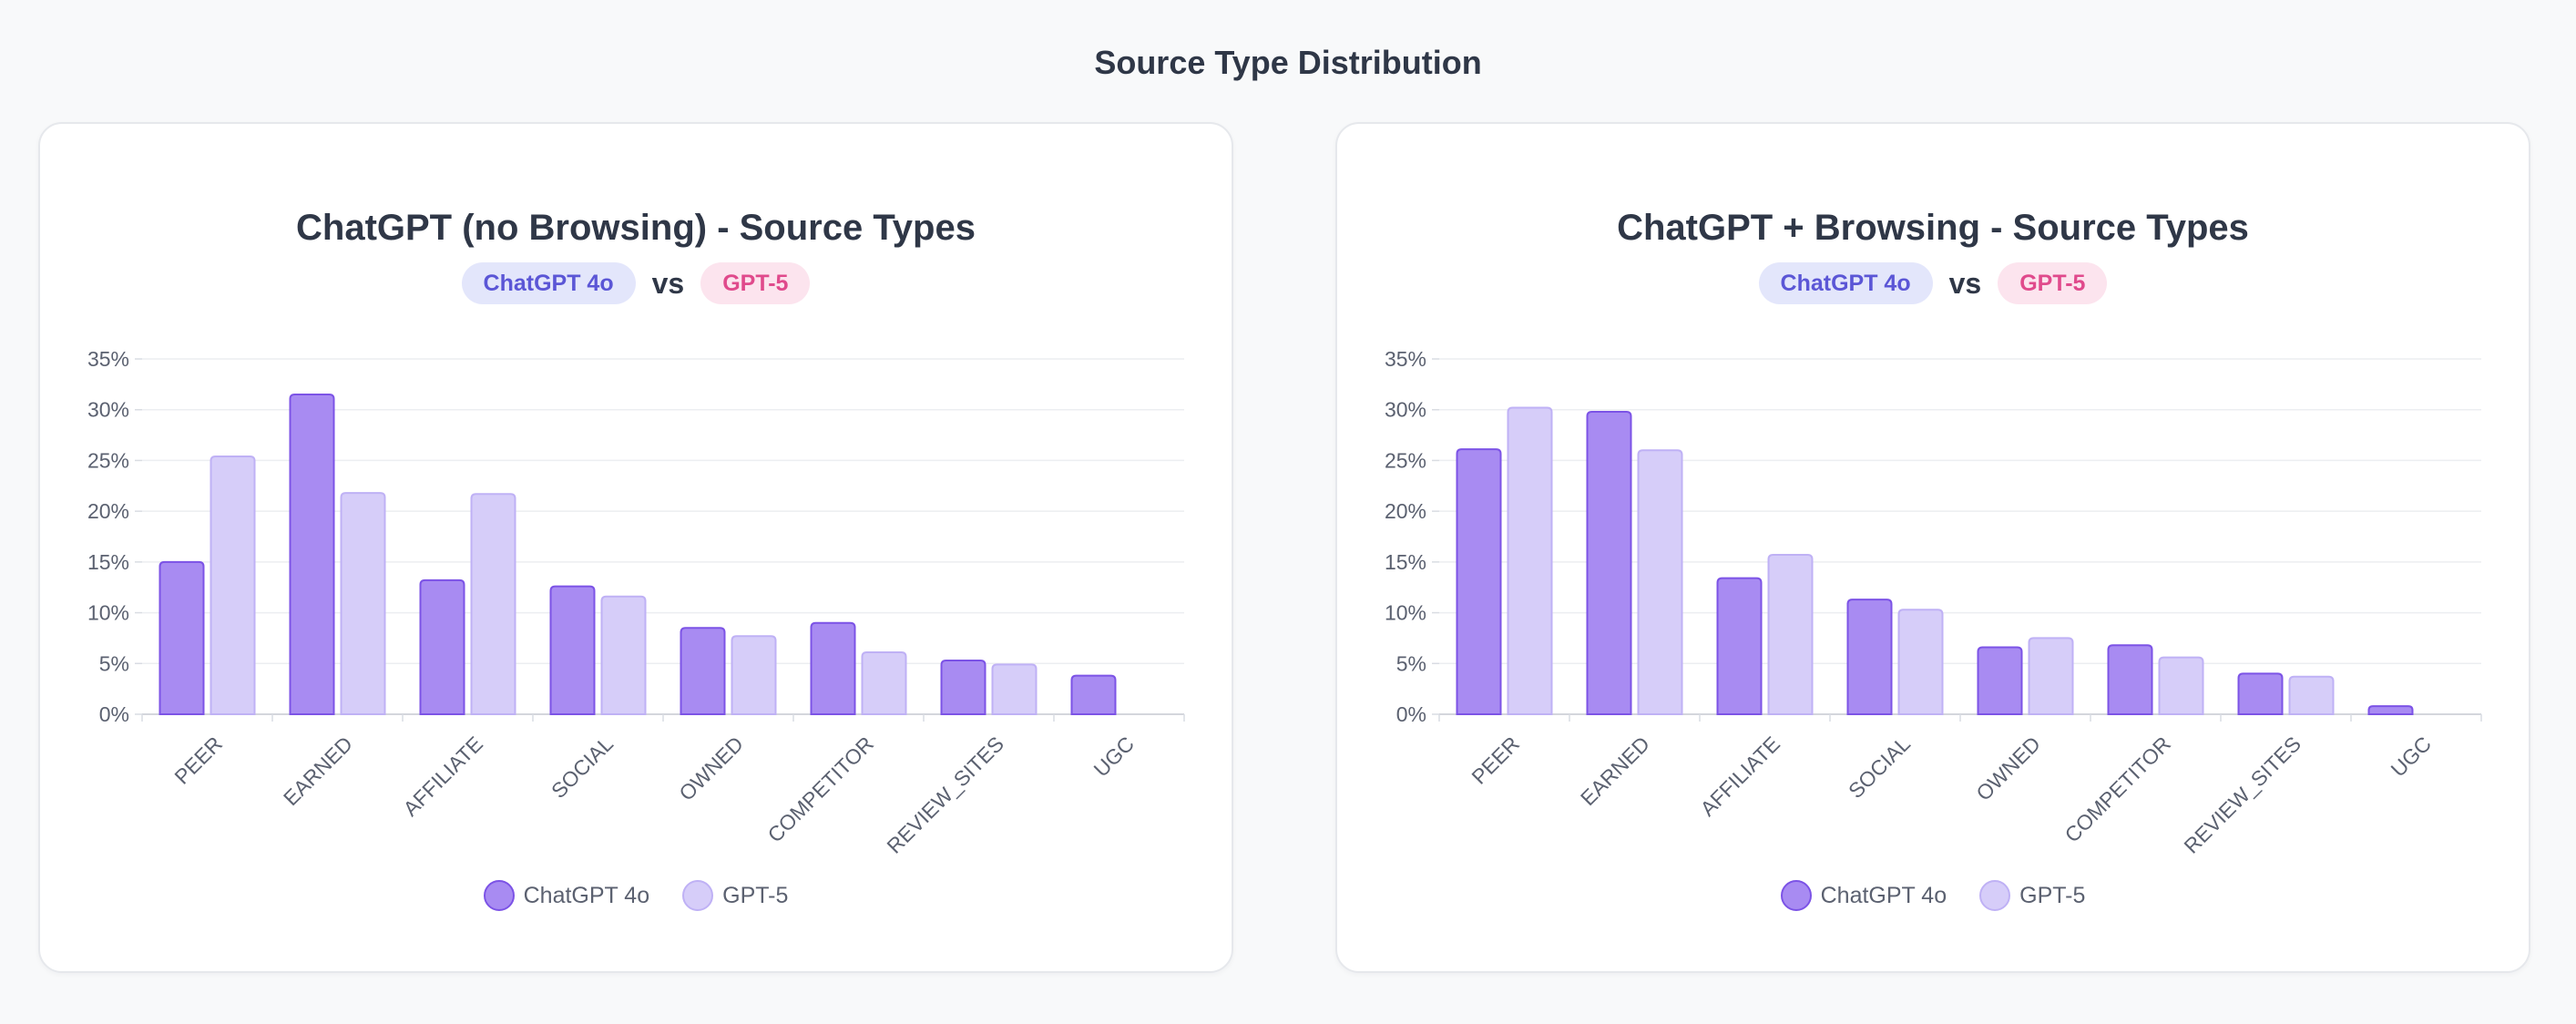 The image size is (2576, 1024). Describe the element at coordinates (1288, 62) in the screenshot. I see `page-title: Source Type Distribution` at that location.